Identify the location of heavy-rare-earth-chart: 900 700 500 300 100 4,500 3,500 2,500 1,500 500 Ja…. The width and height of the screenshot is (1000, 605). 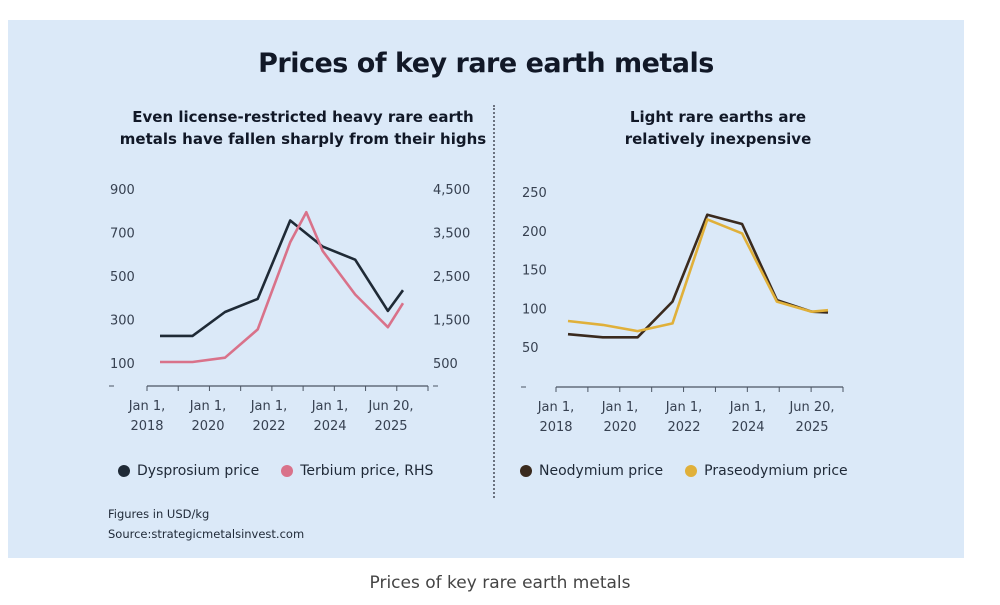
(289, 308).